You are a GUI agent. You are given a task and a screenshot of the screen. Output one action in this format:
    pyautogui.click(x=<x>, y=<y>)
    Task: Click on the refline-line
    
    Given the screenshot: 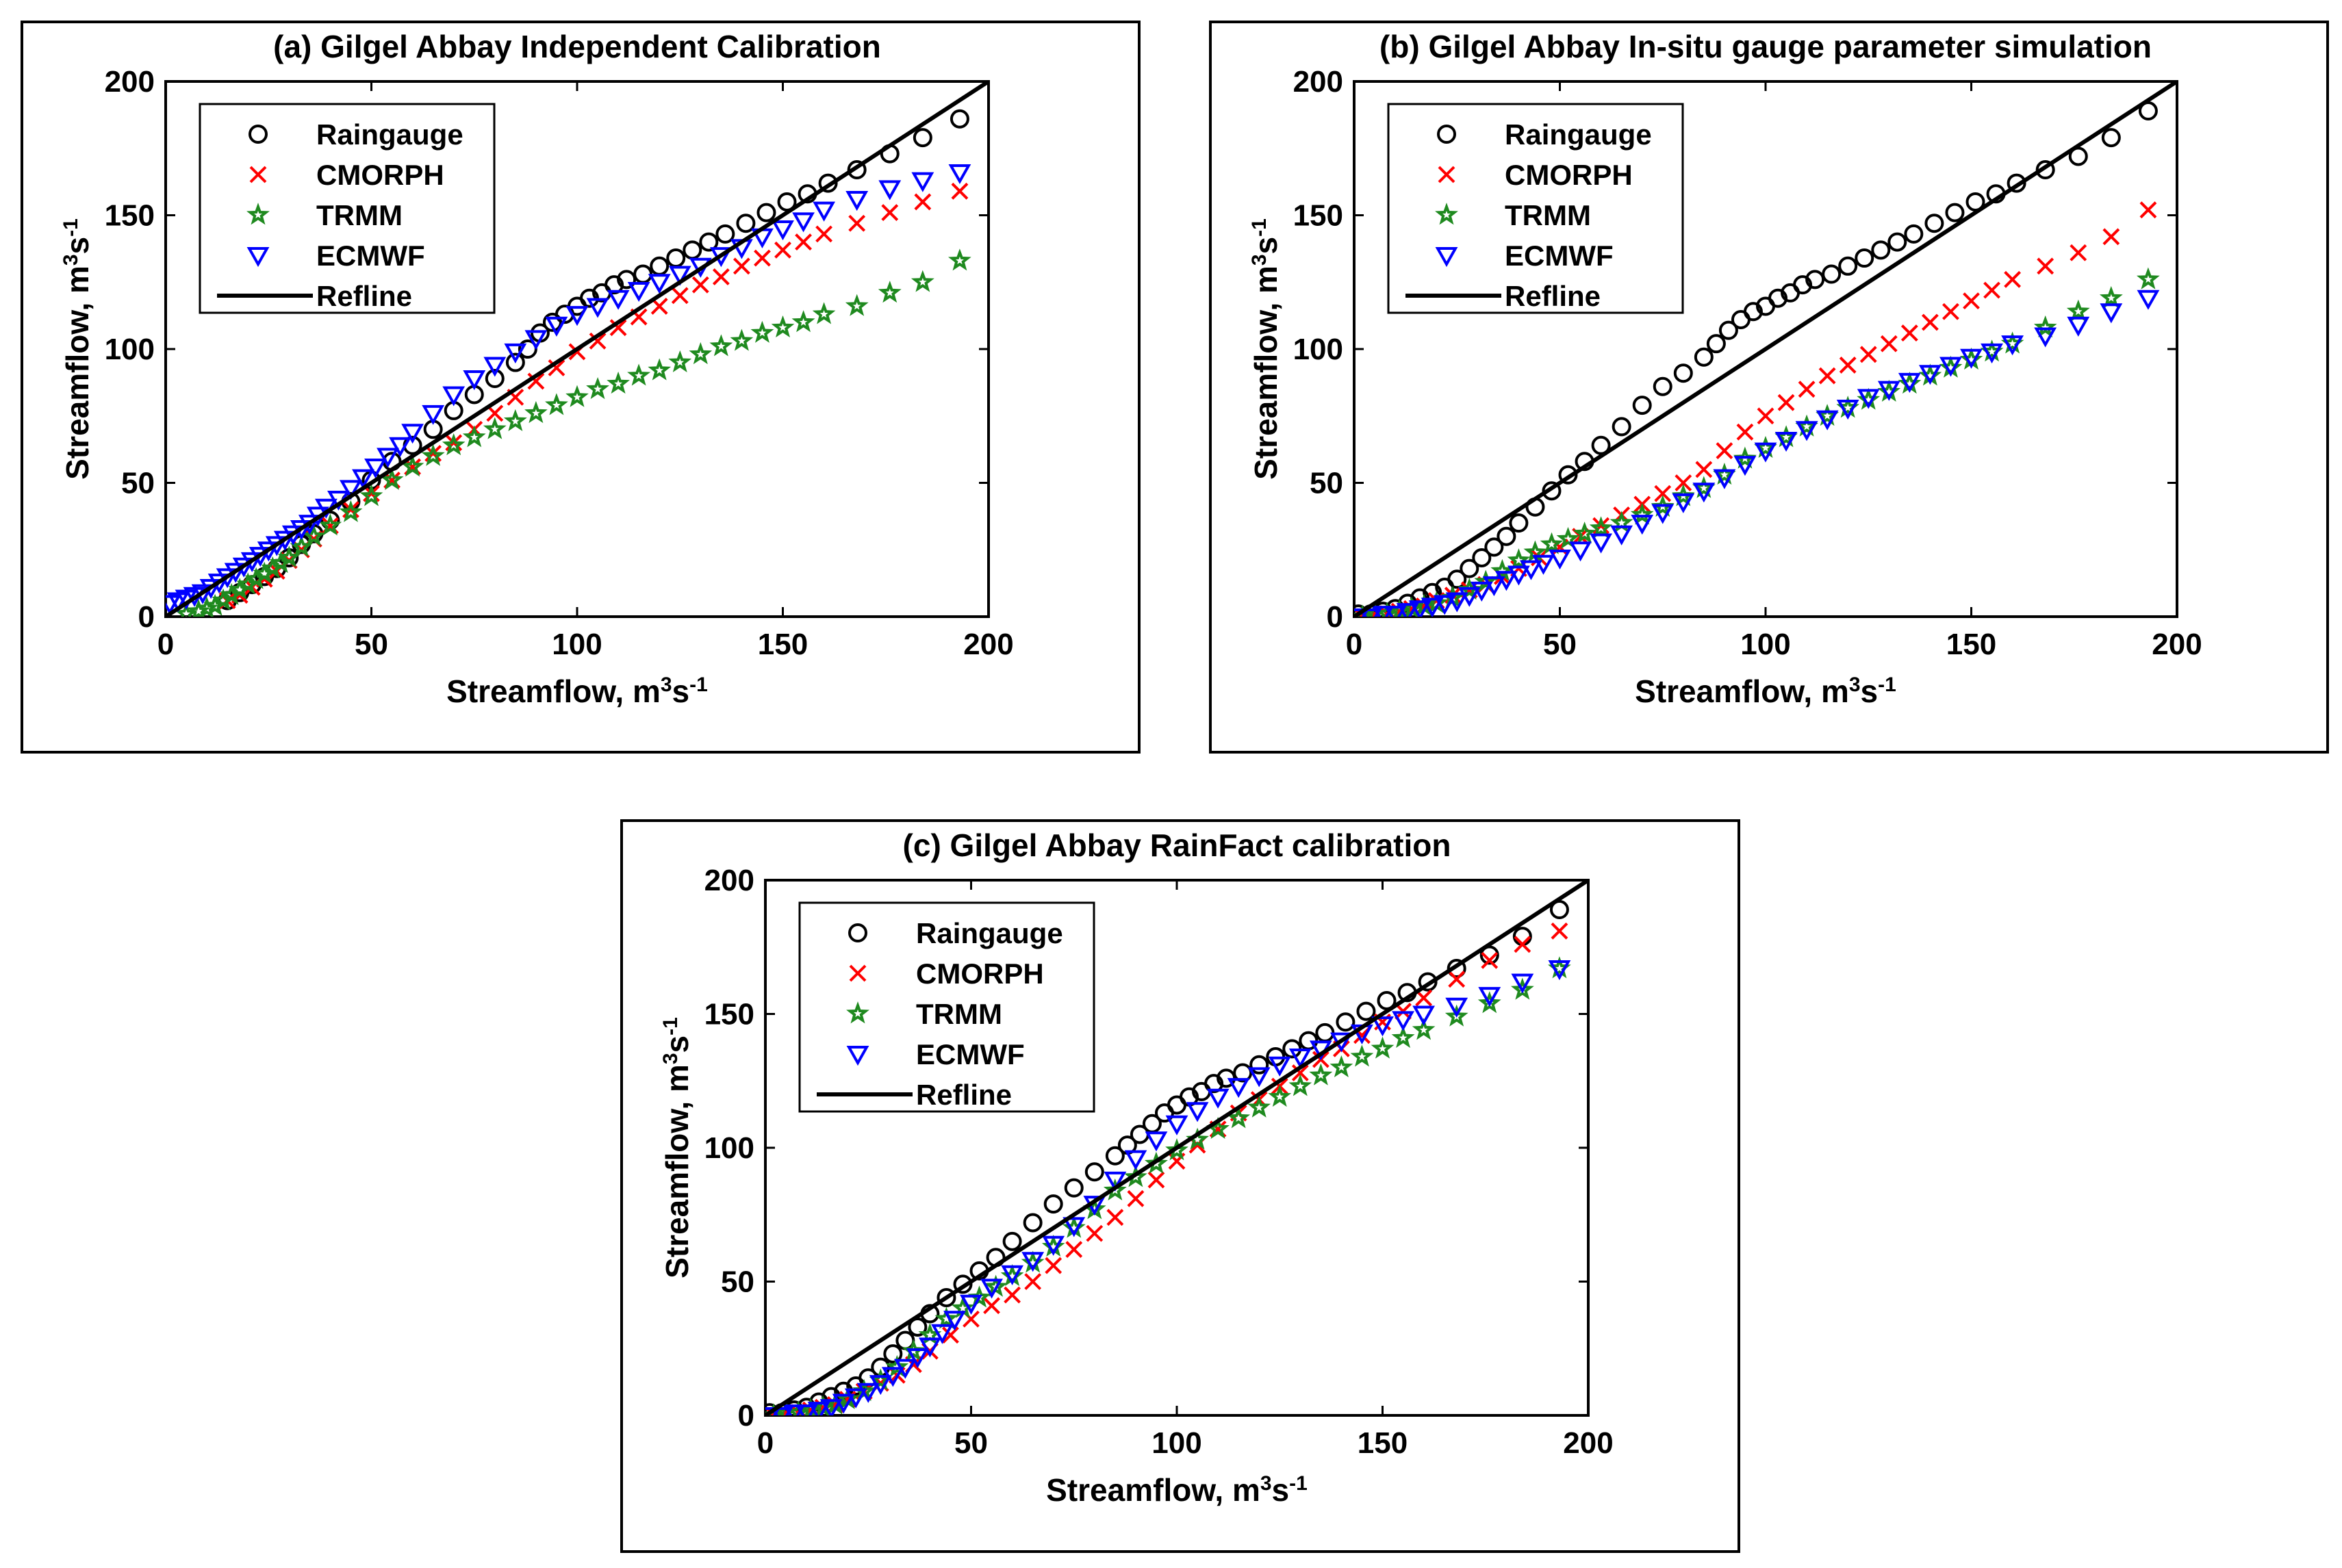 What is the action you would take?
    pyautogui.click(x=1765, y=349)
    